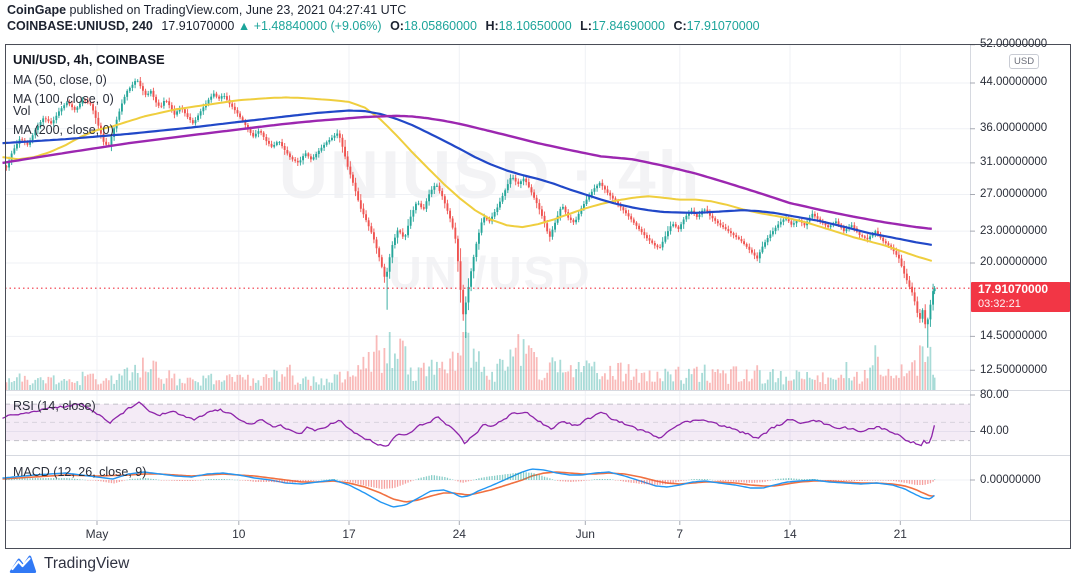 The width and height of the screenshot is (1073, 587). I want to click on tradingview-brand-text: TradingView, so click(87, 563).